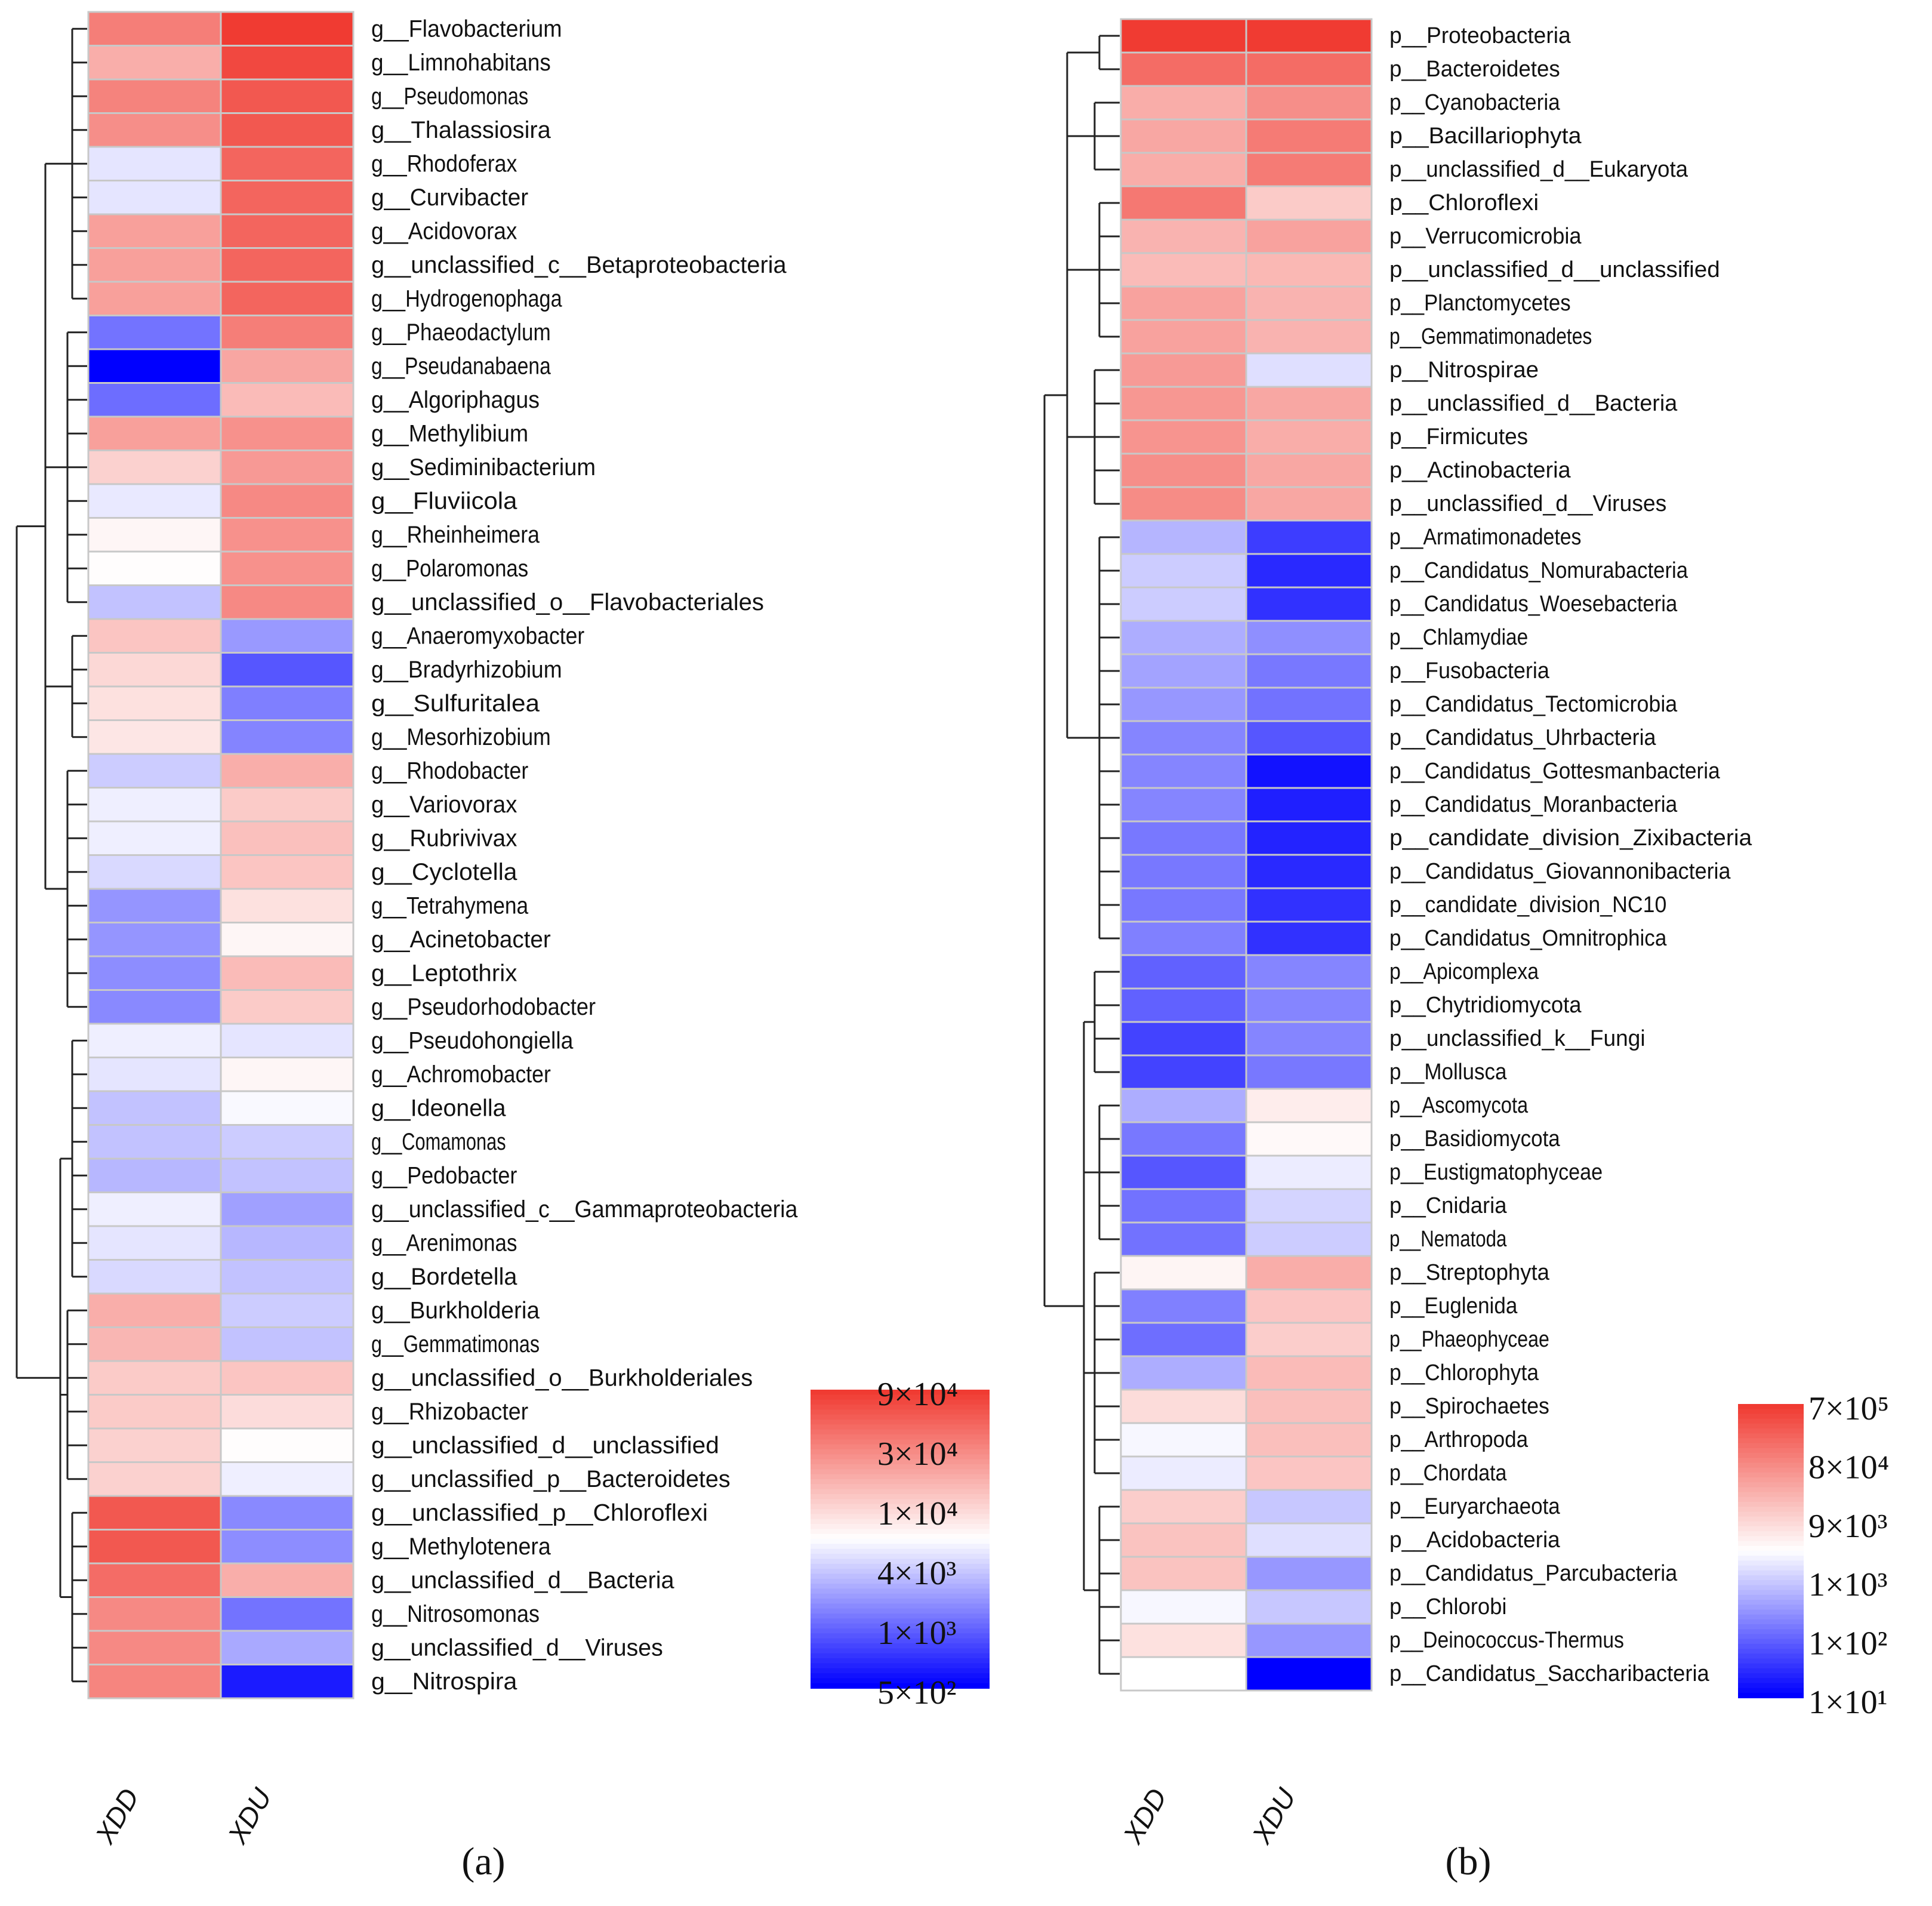  Describe the element at coordinates (449, 1412) in the screenshot. I see `row-label: g__Rhizobacter` at that location.